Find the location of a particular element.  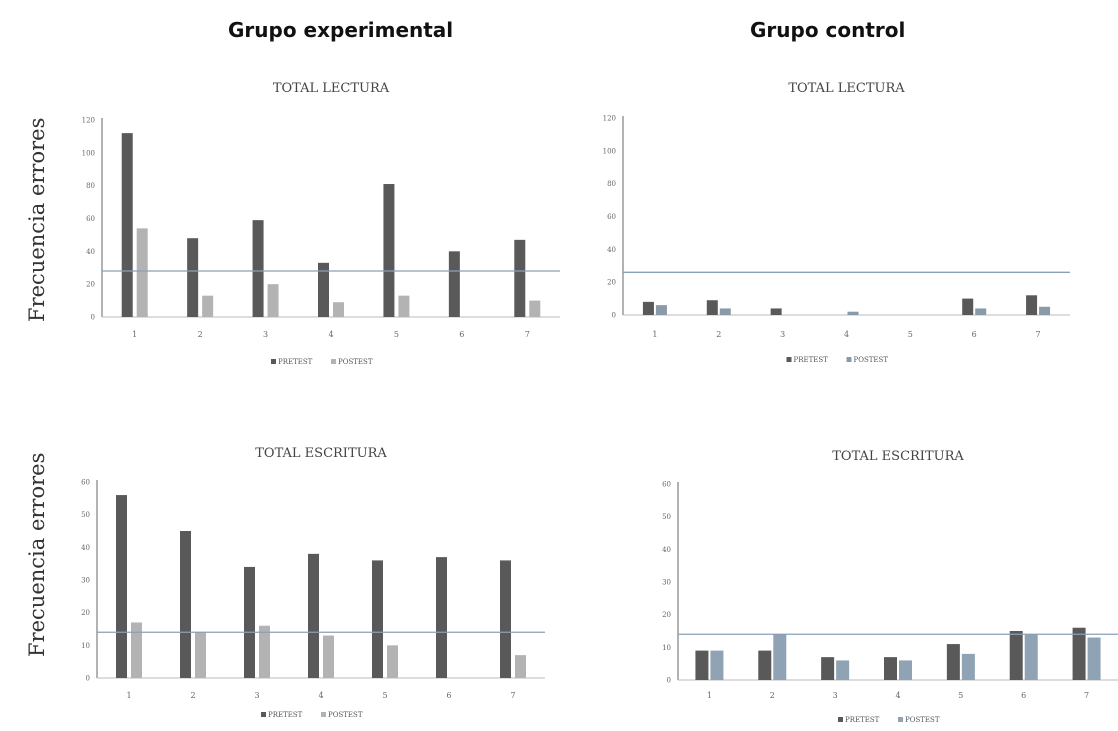

group-title-control: Grupo control is located at coordinates (828, 30).